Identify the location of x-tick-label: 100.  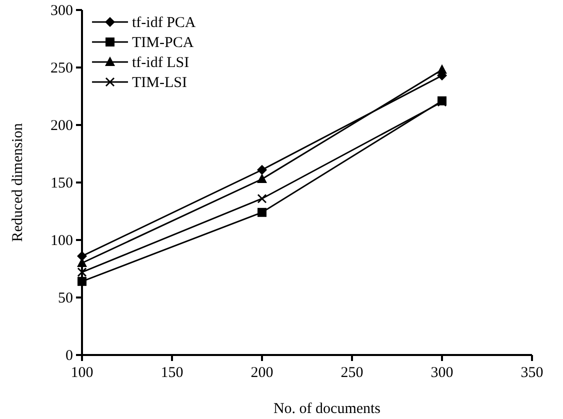
(82, 373).